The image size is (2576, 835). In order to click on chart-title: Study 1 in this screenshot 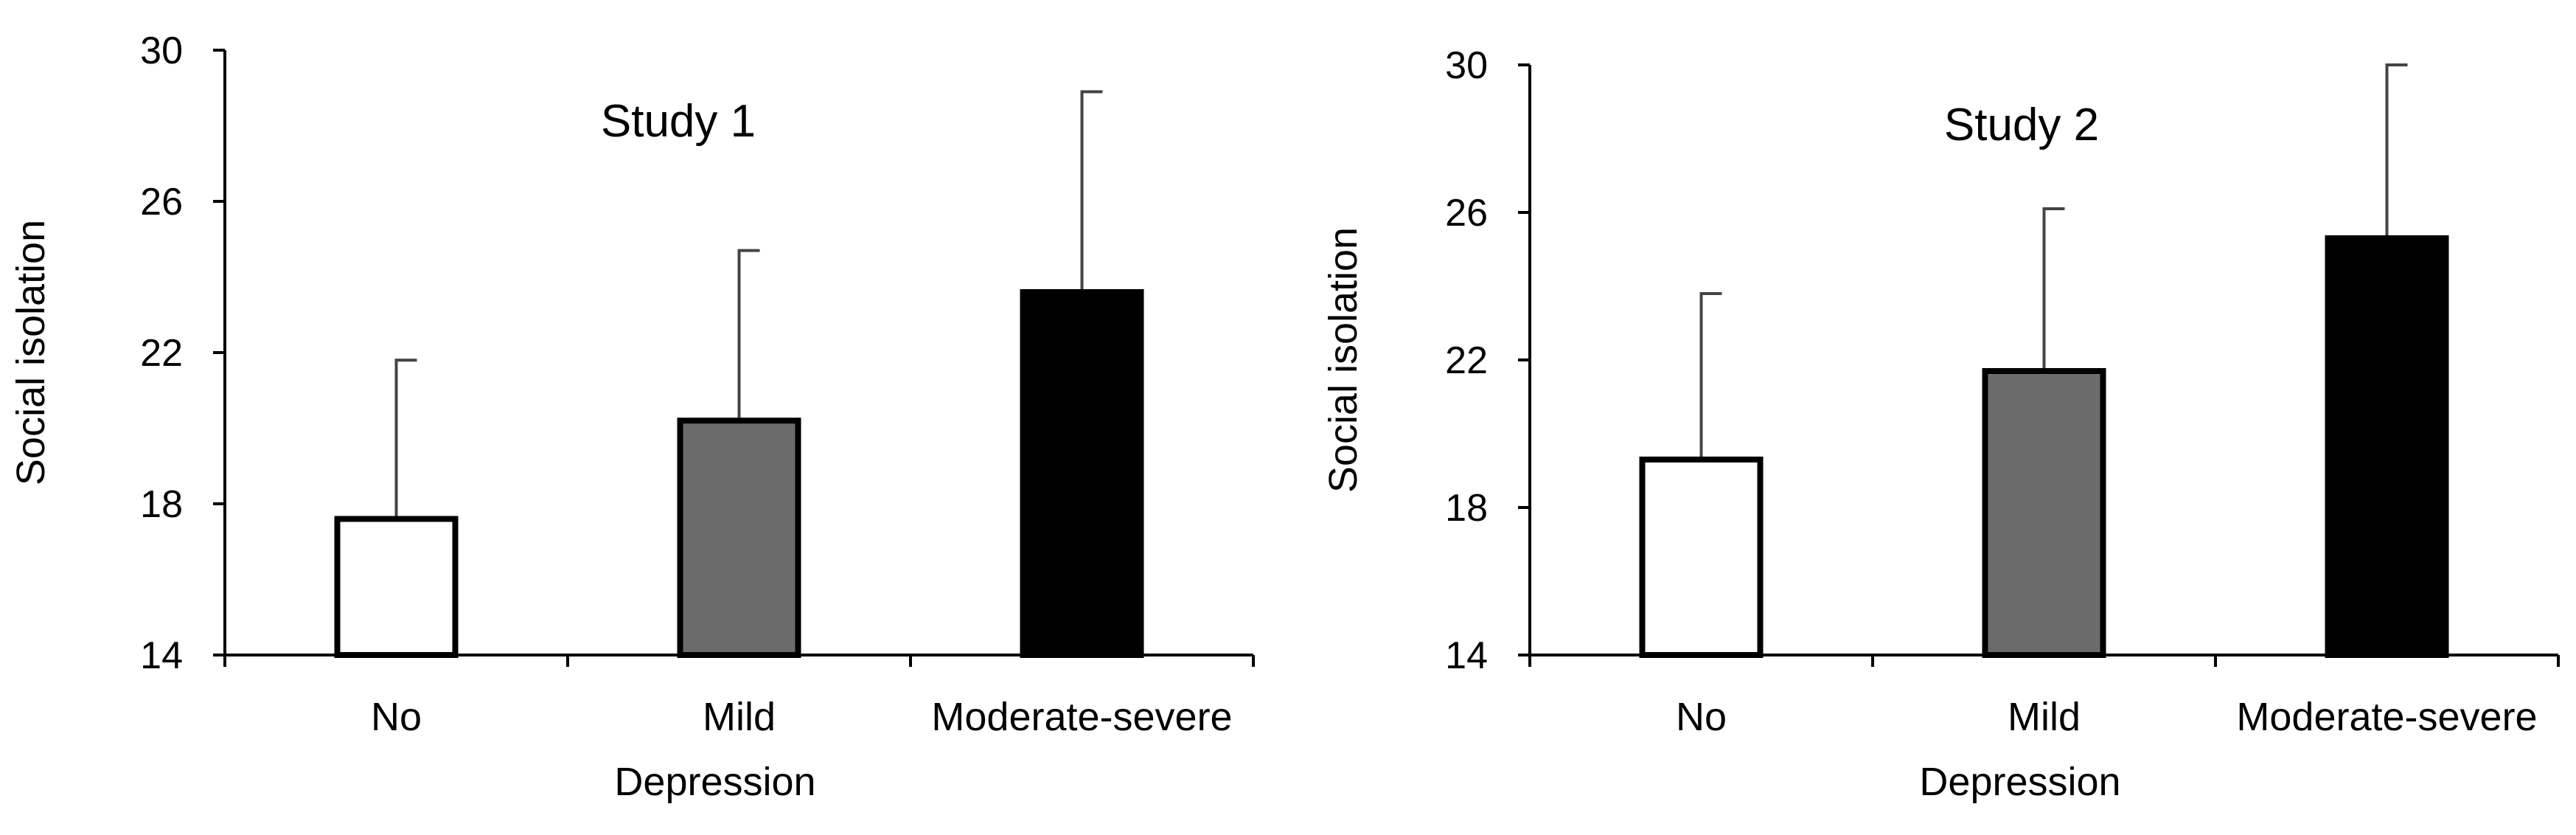, I will do `click(678, 122)`.